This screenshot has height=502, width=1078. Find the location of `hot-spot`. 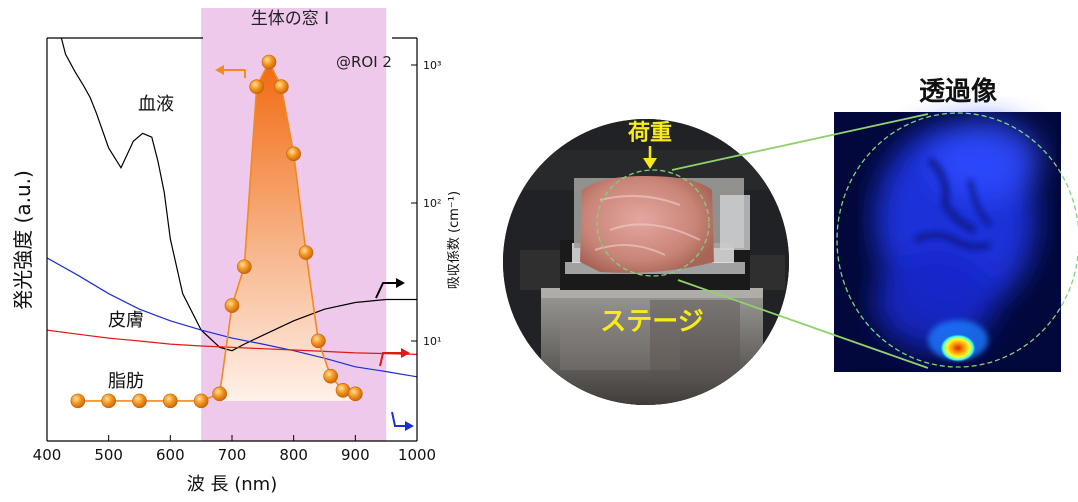

hot-spot is located at coordinates (958, 348).